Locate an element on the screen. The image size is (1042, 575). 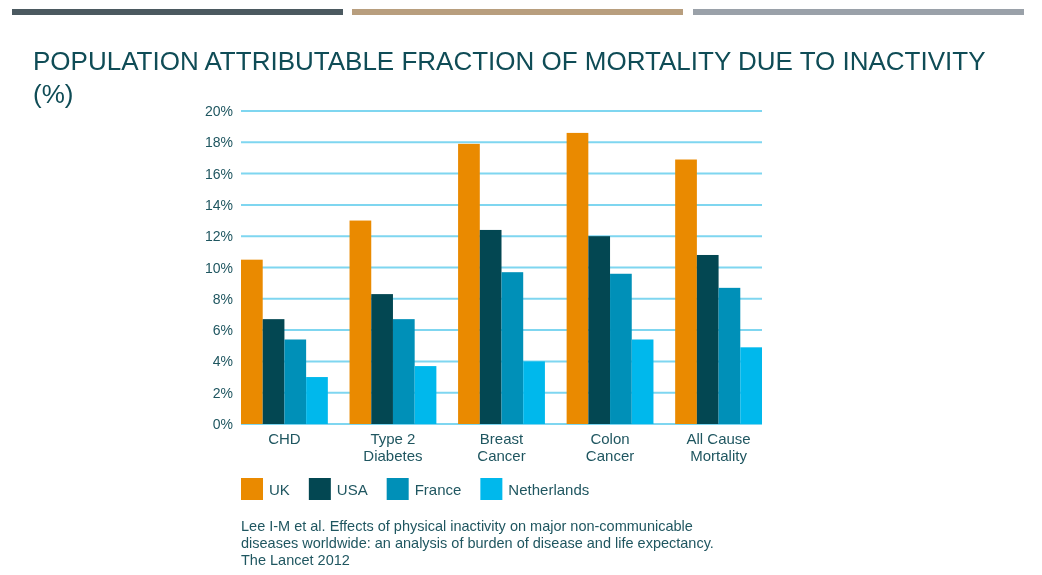
y-tick-label: 2% is located at coordinates (222, 392).